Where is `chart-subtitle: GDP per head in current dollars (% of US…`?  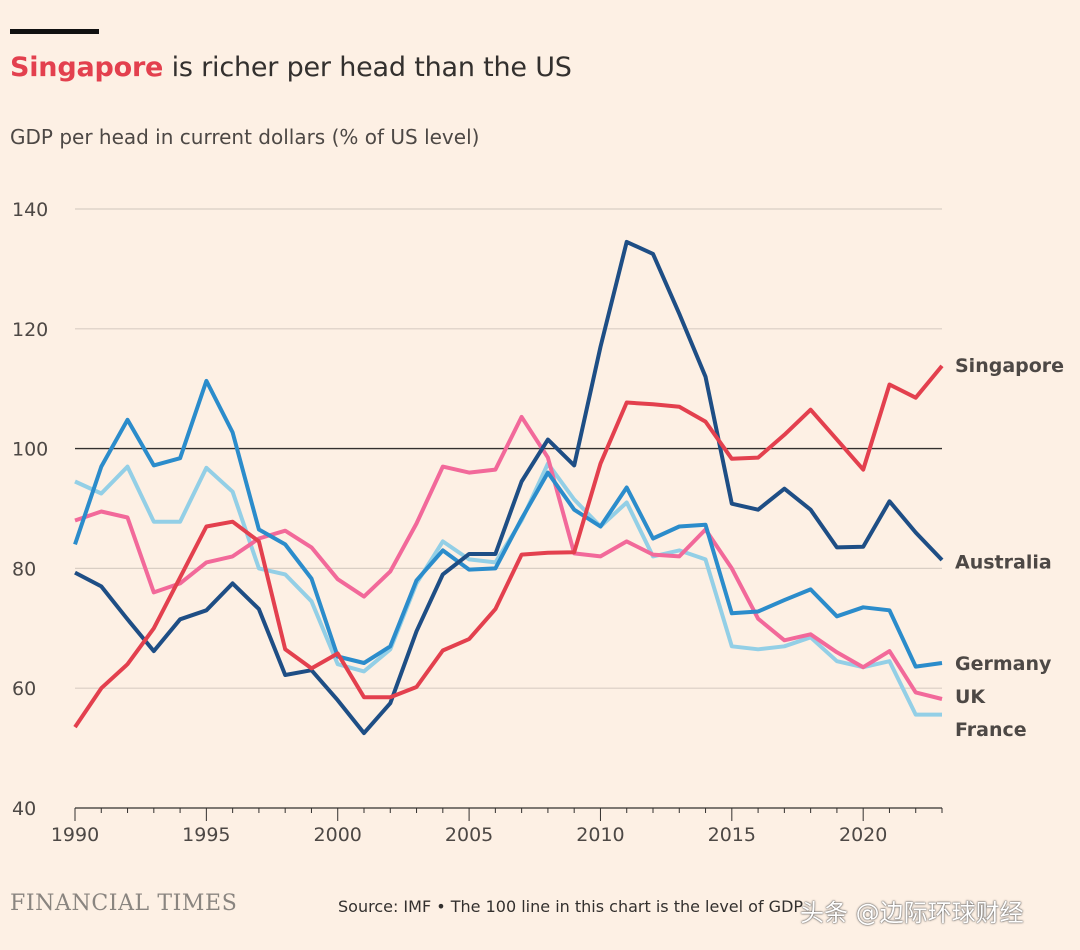
chart-subtitle: GDP per head in current dollars (% of US… is located at coordinates (245, 137).